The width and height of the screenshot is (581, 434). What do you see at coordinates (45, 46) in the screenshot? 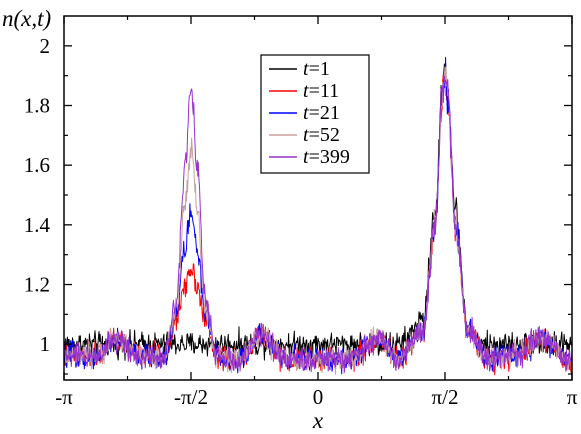
I see `y-tick-label: 2` at bounding box center [45, 46].